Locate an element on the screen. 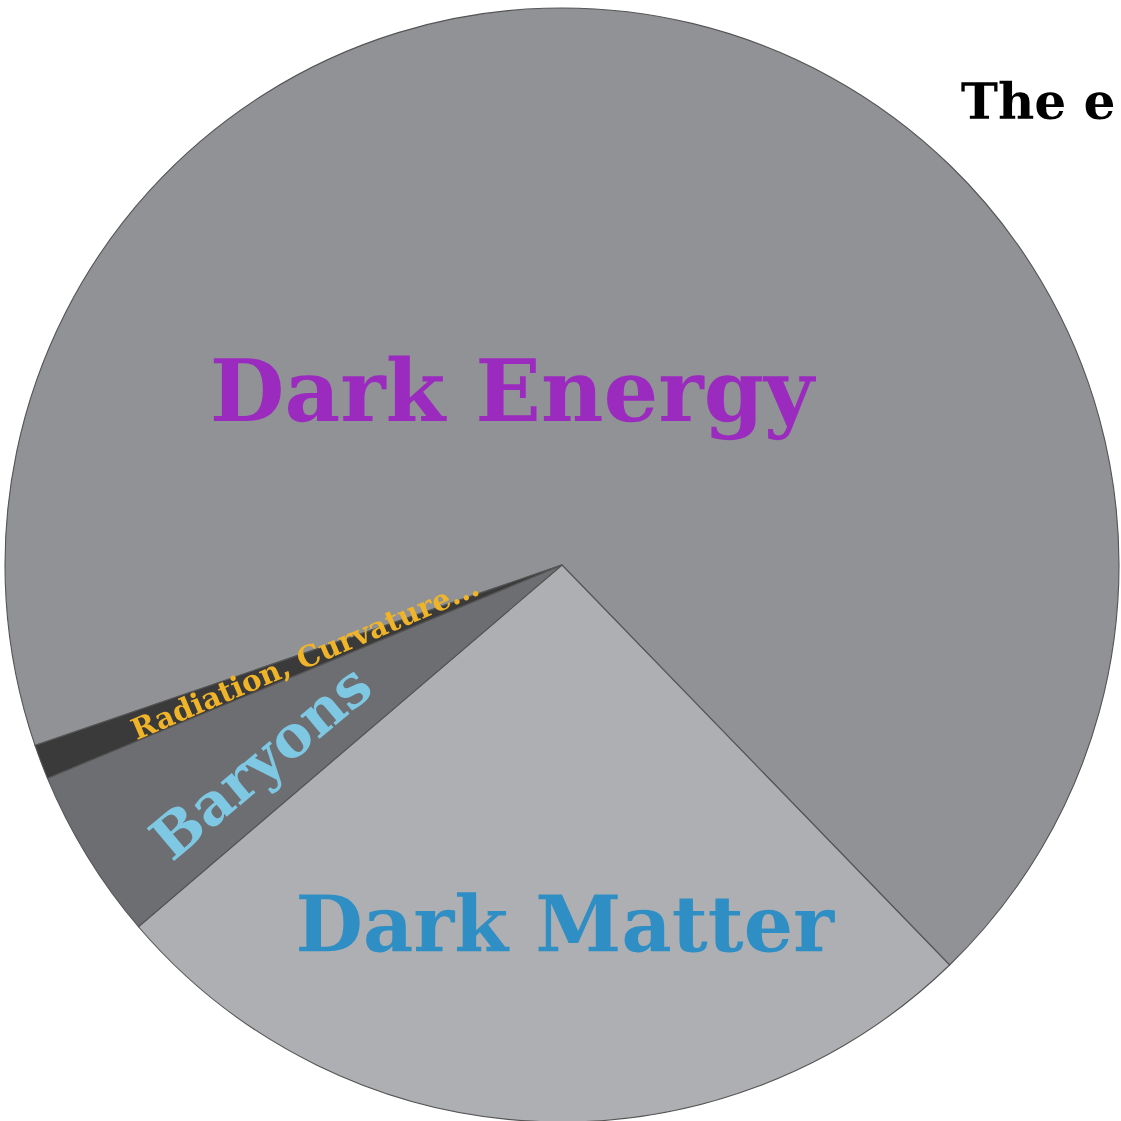  slice-label: Dark Energy is located at coordinates (514, 398).